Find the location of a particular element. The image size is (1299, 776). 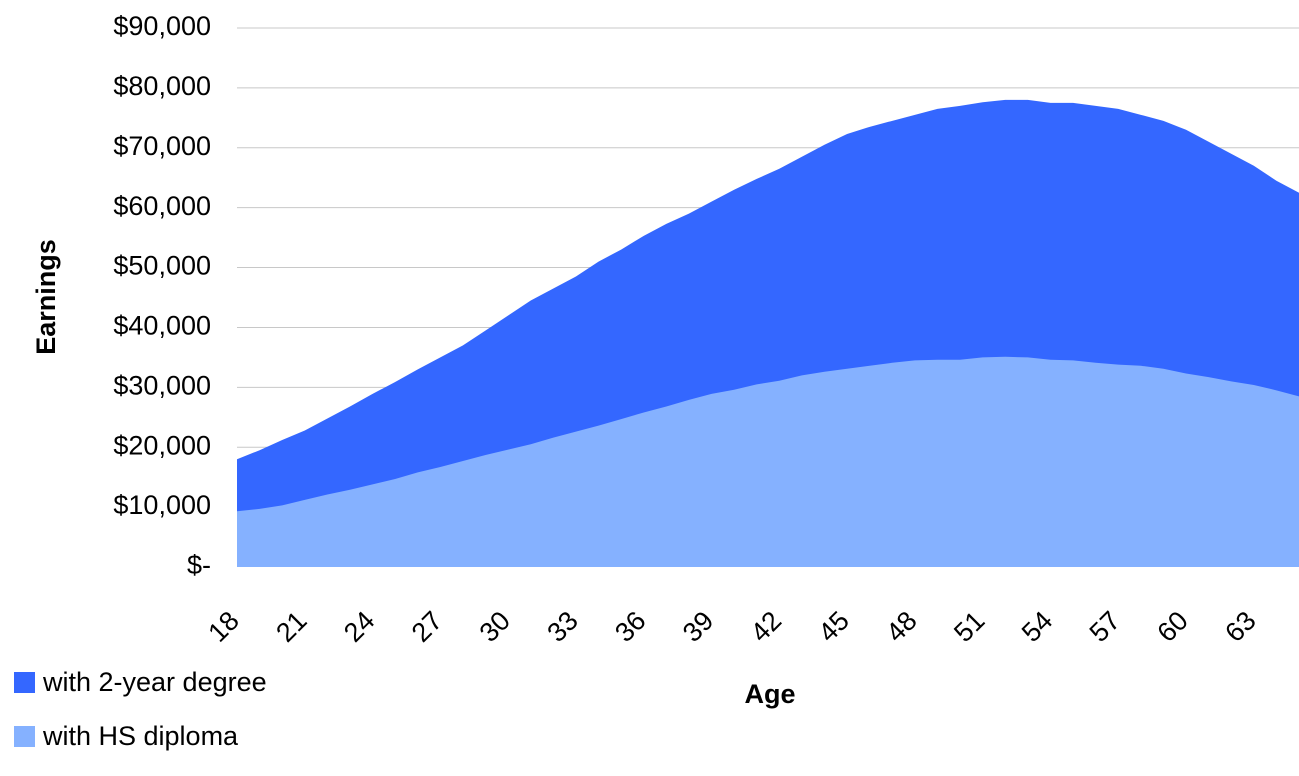

y-tick-label: $10,000 is located at coordinates (162, 505).